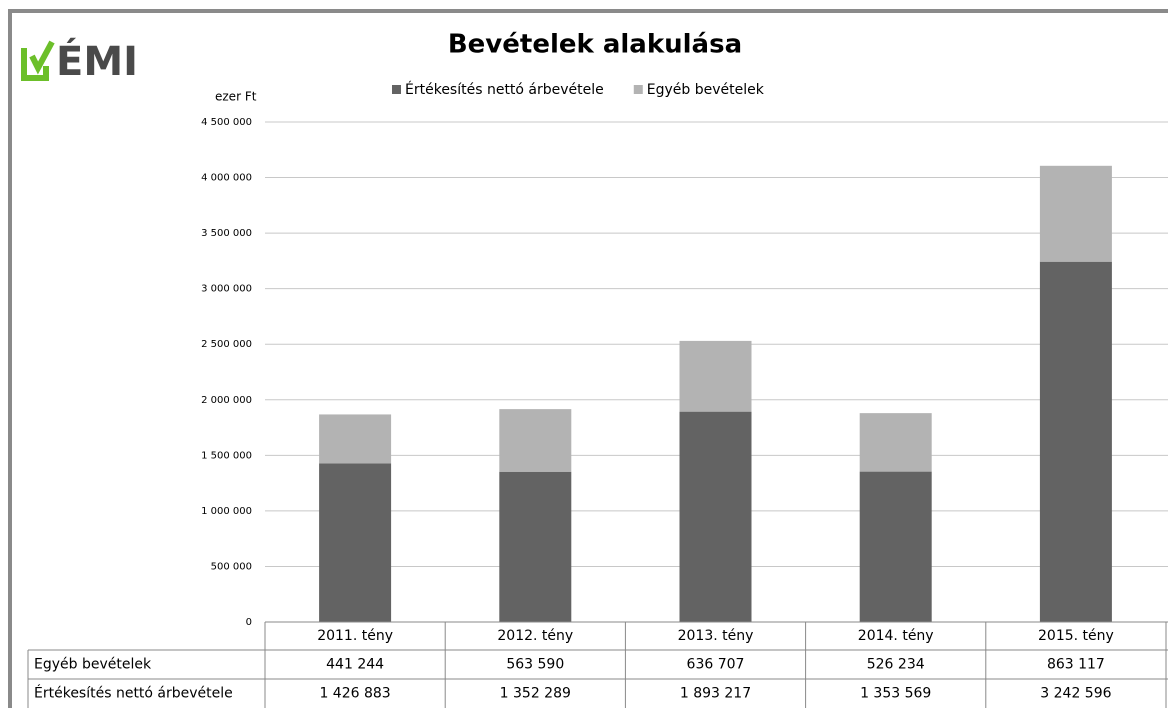 This screenshot has width=1168, height=708. What do you see at coordinates (715, 694) in the screenshot?
I see `table-cell: 1 893 217` at bounding box center [715, 694].